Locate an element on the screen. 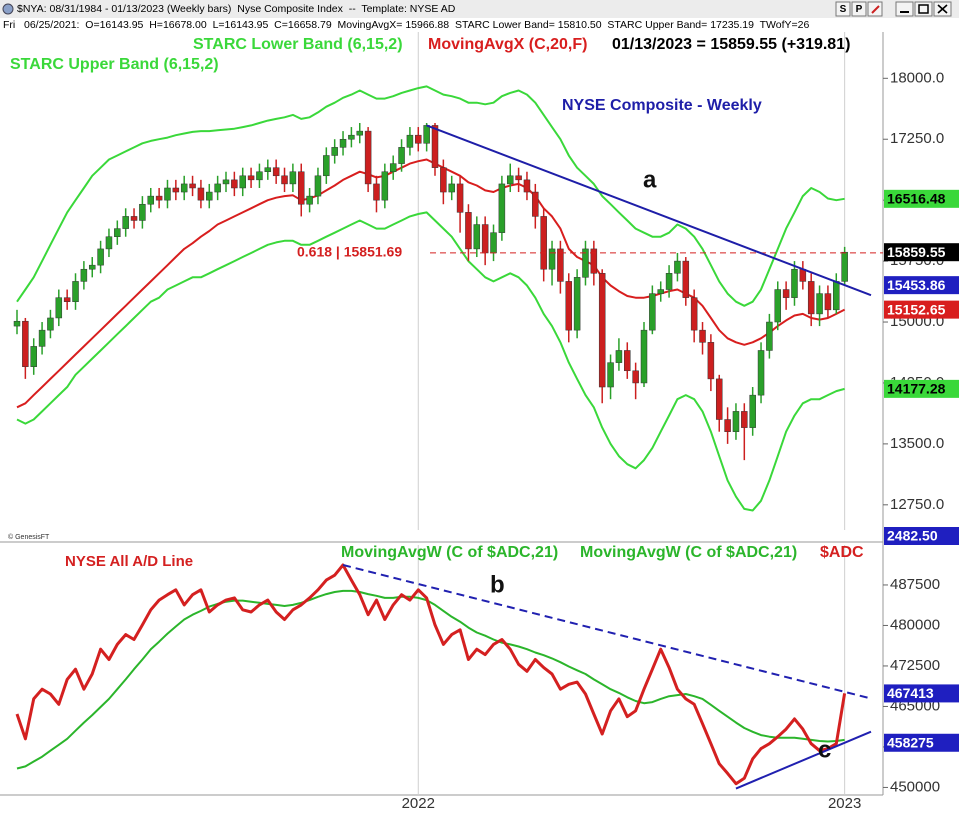 Image resolution: width=959 pixels, height=813 pixels. legend-label: MovingAvgX (C,20,F) is located at coordinates (507, 44).